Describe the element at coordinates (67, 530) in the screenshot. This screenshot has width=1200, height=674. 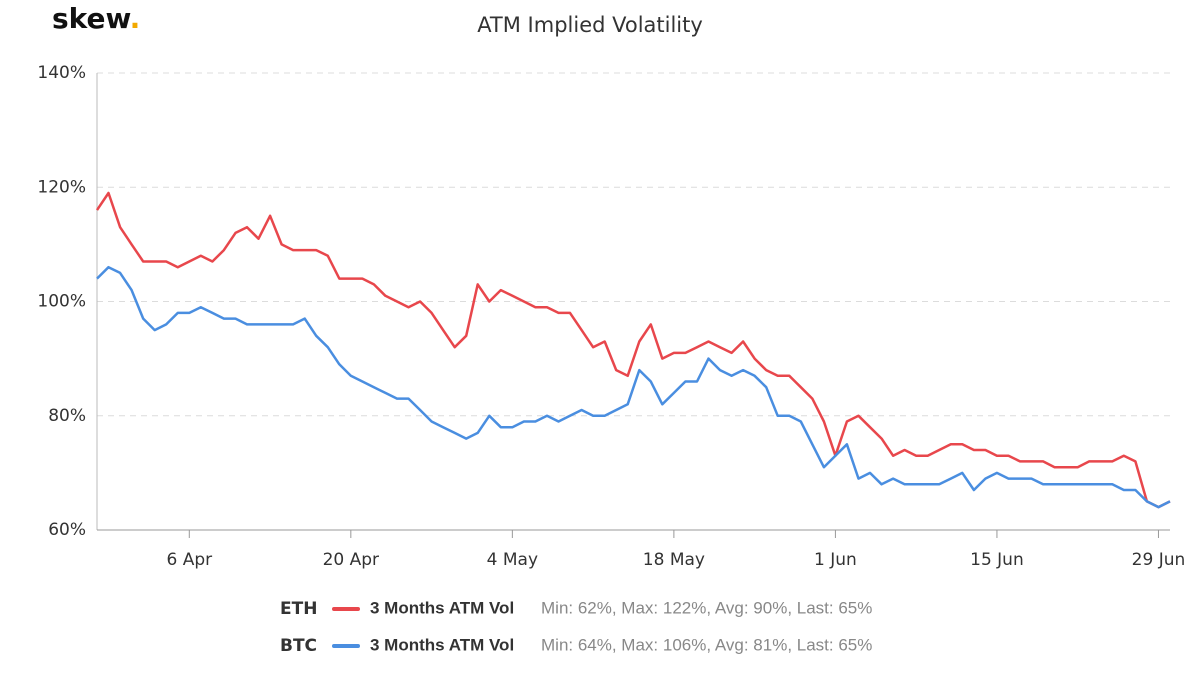
I see `y-tick-label: 60%` at that location.